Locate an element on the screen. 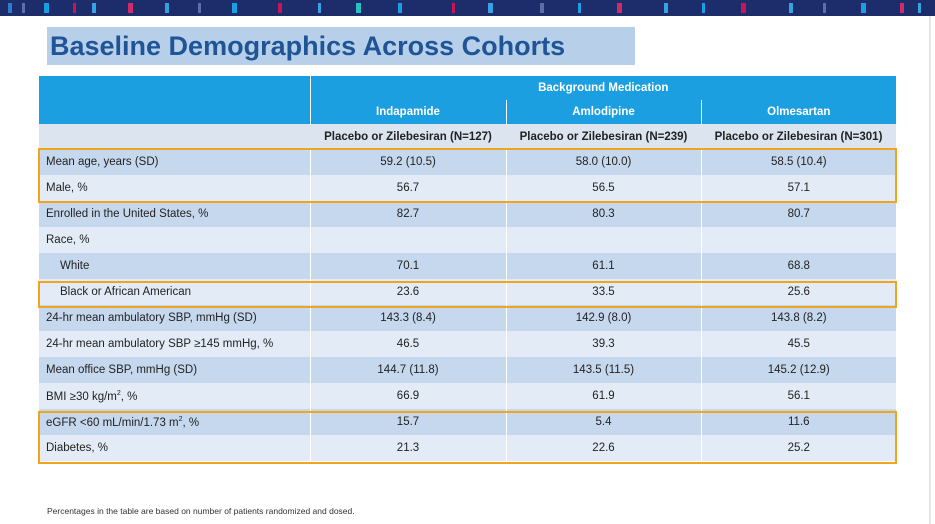 The width and height of the screenshot is (935, 524). cell-value: 143.5 (11.5) is located at coordinates (603, 370).